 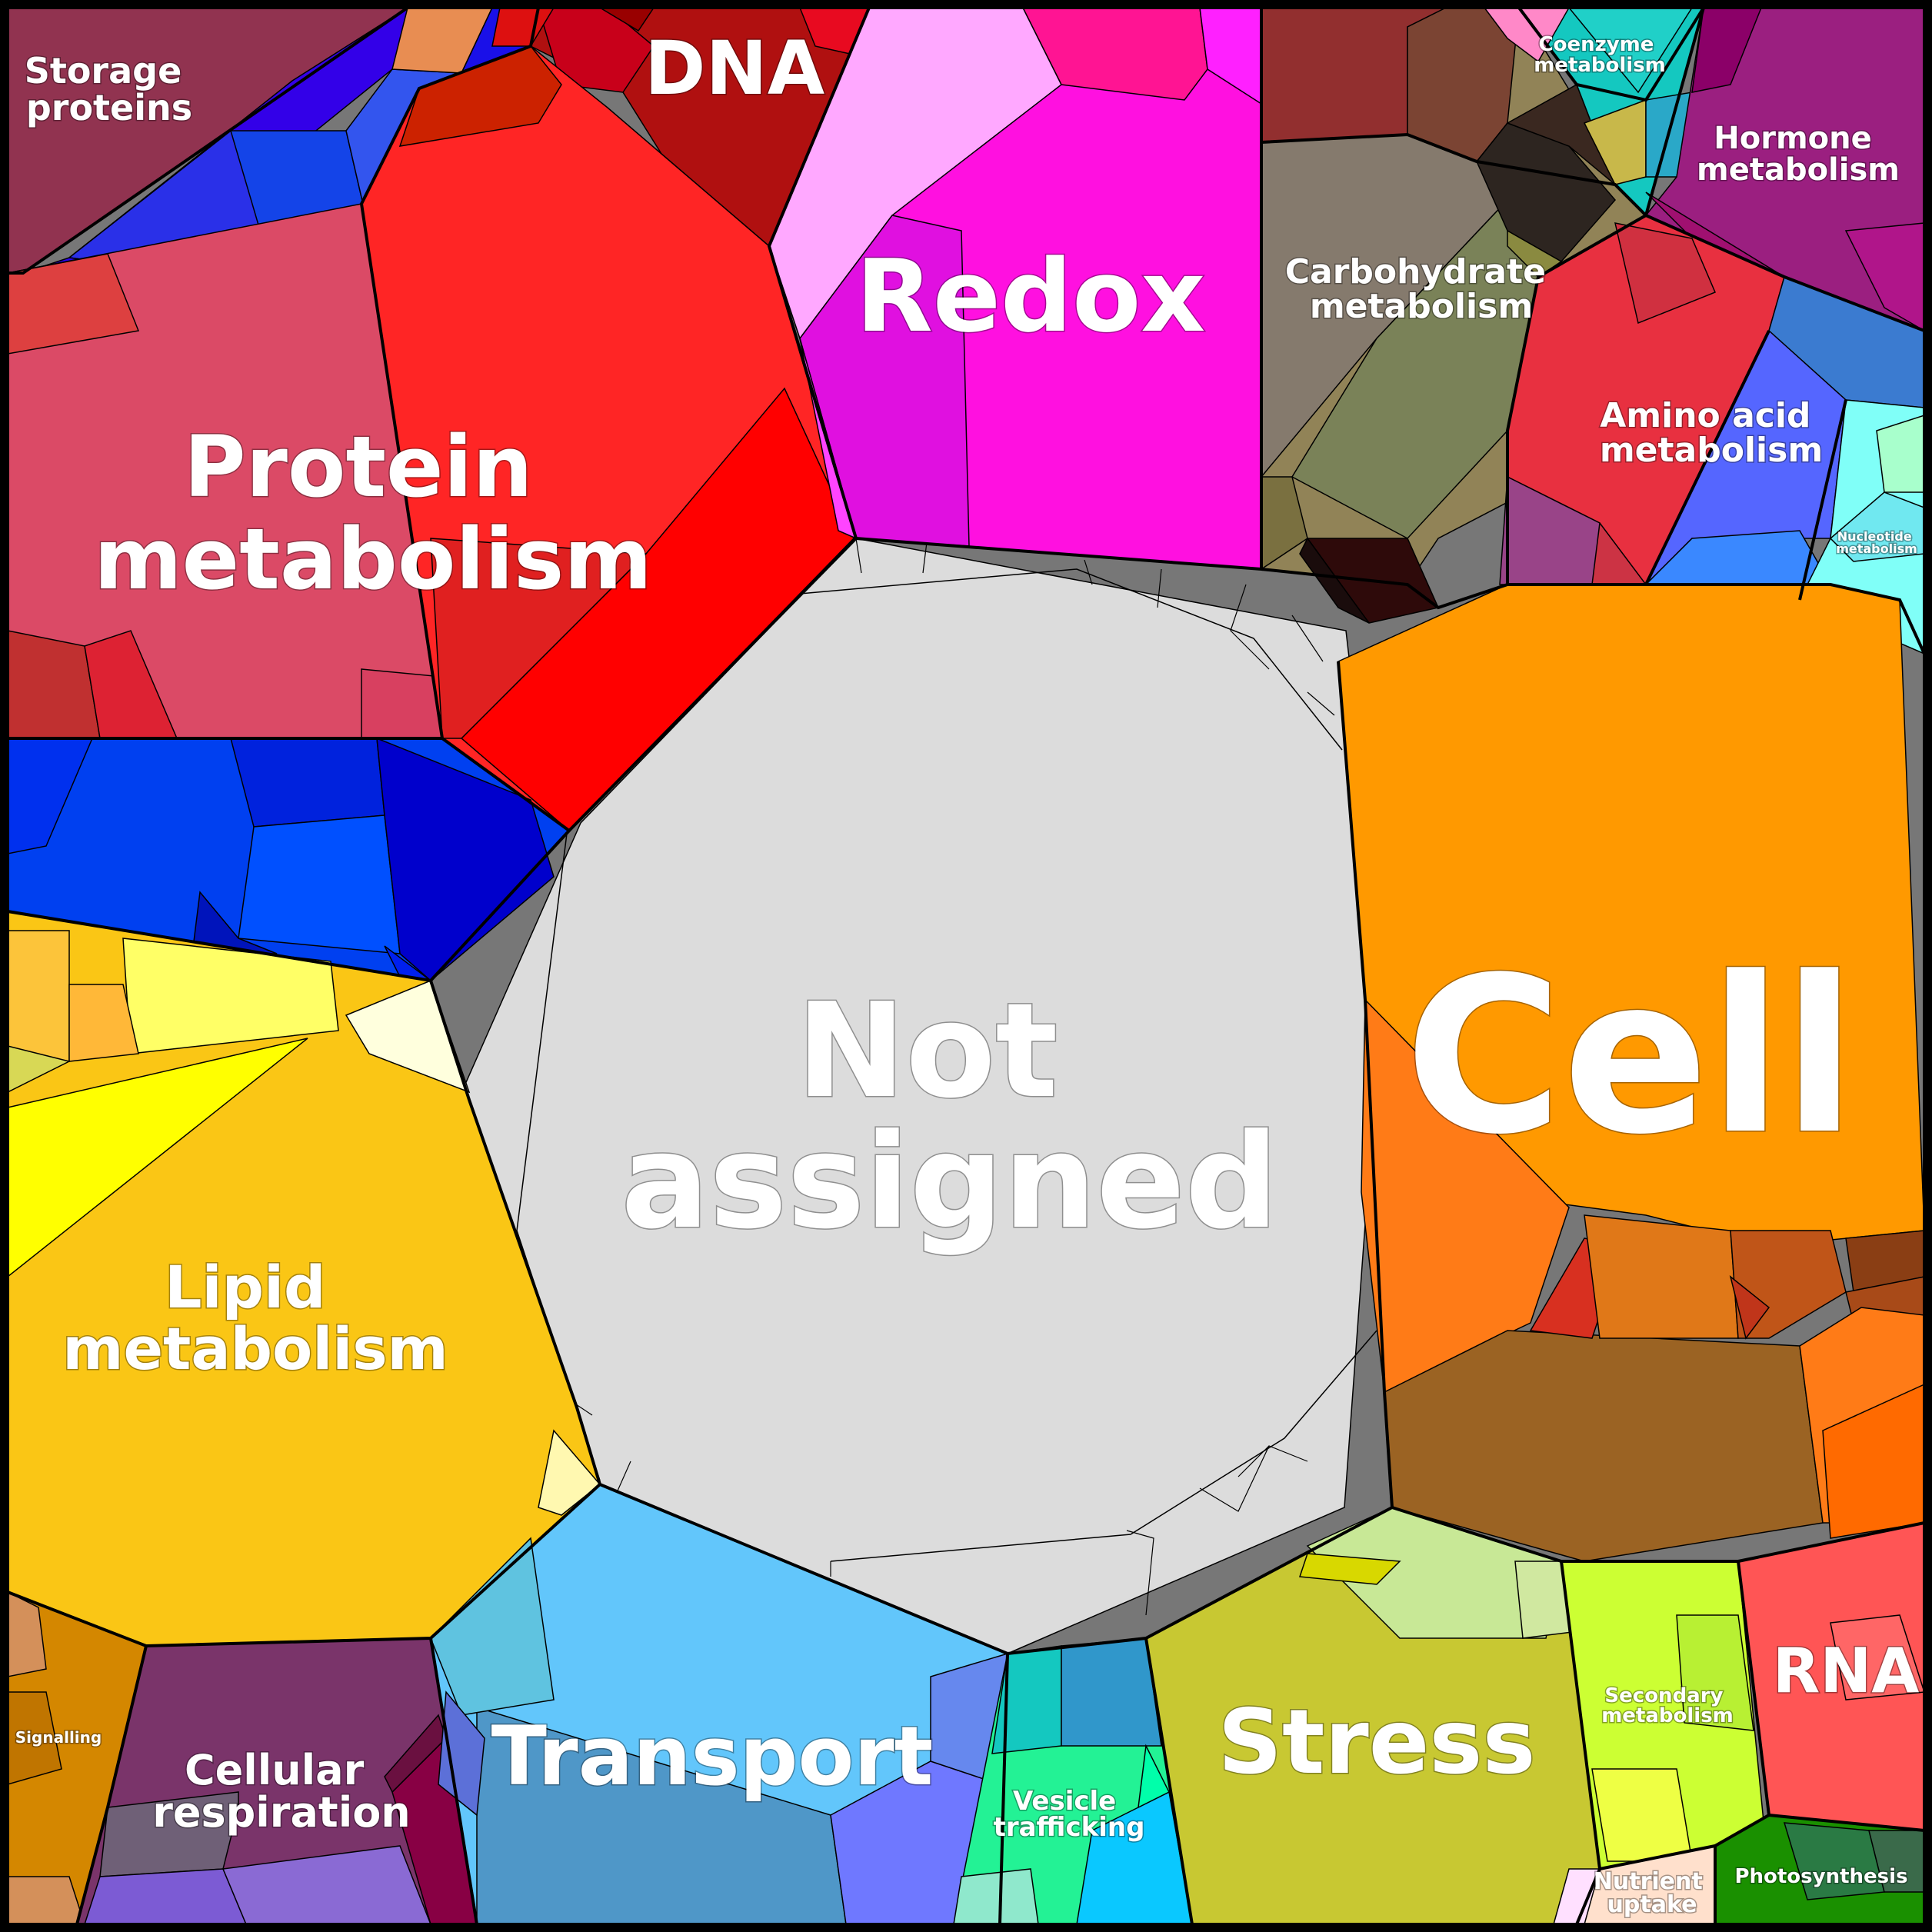 I want to click on label-nutrient-uptake: Nutrient uptake, so click(x=1652, y=1893).